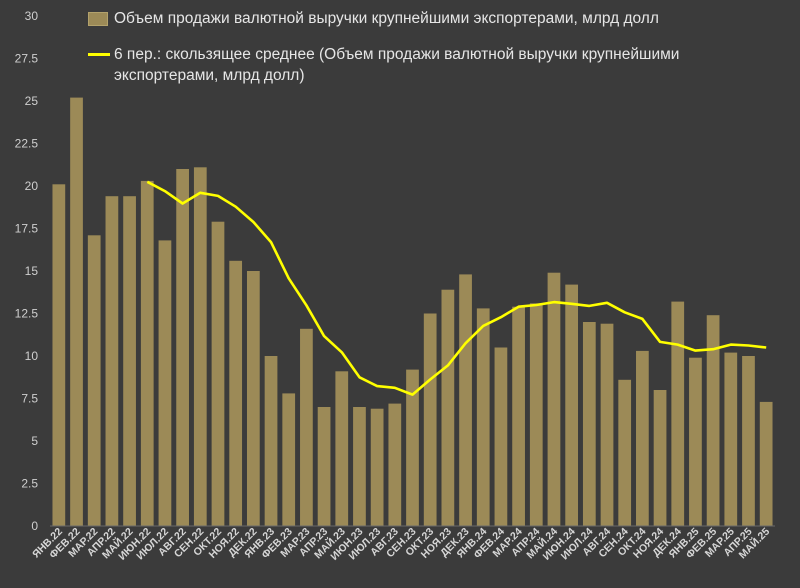 This screenshot has height=588, width=800. Describe the element at coordinates (32, 186) in the screenshot. I see `y-tick-label: 20` at that location.